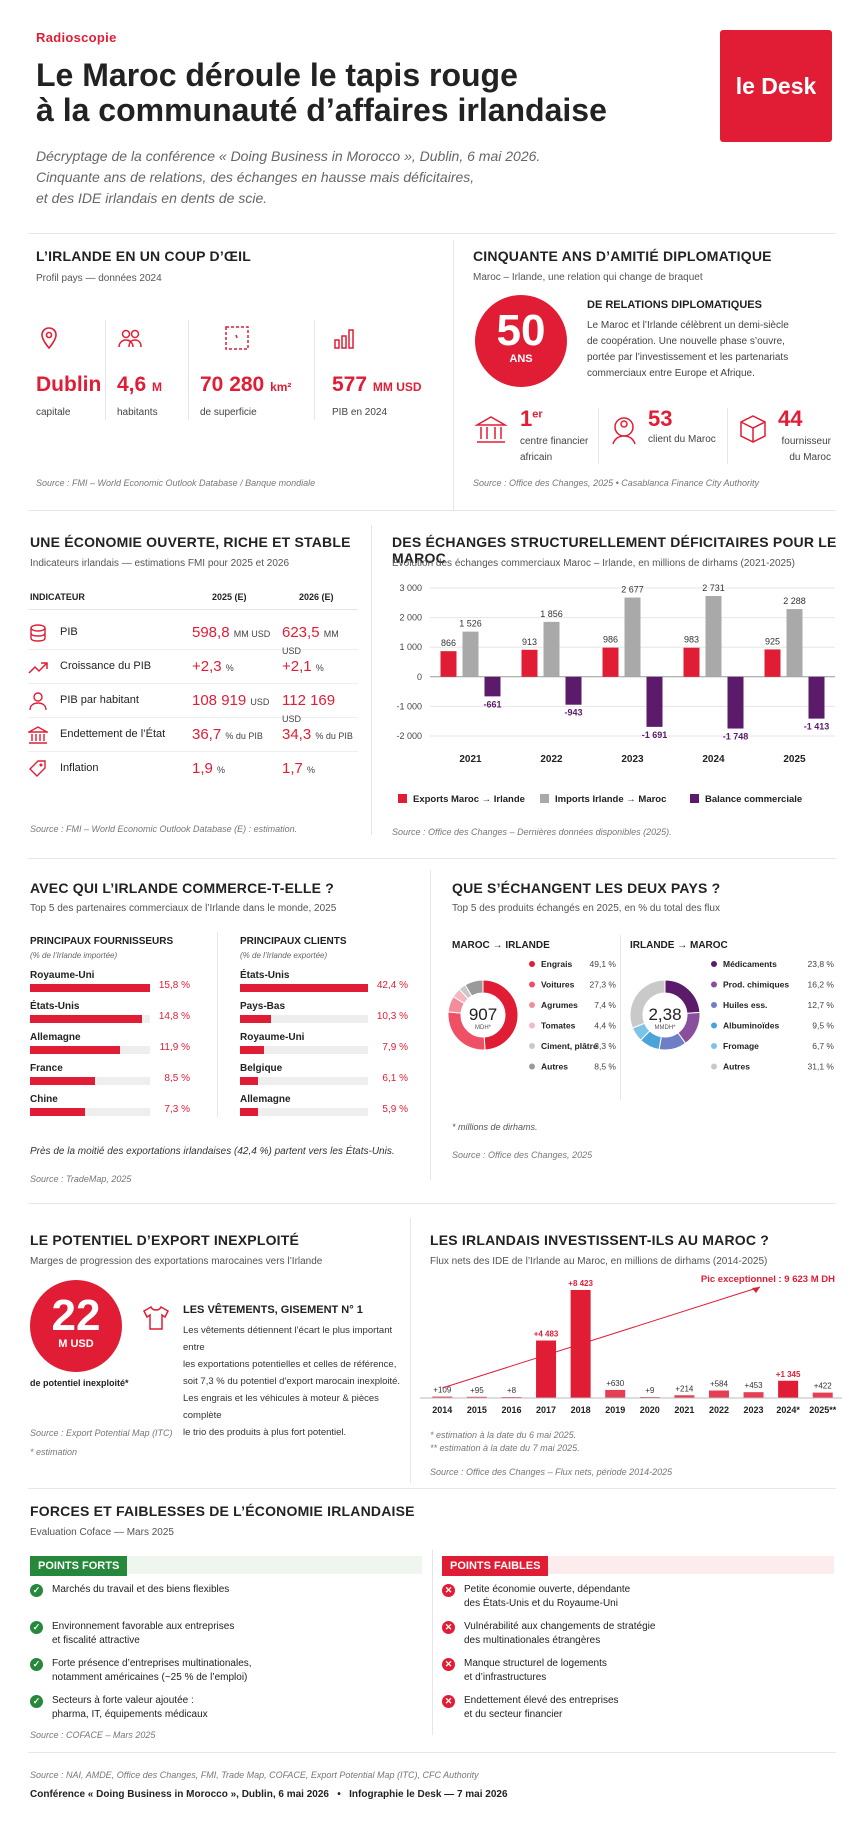 Image resolution: width=864 pixels, height=1821 pixels. What do you see at coordinates (603, 985) in the screenshot?
I see `donut-legend-value: 27,3 %` at bounding box center [603, 985].